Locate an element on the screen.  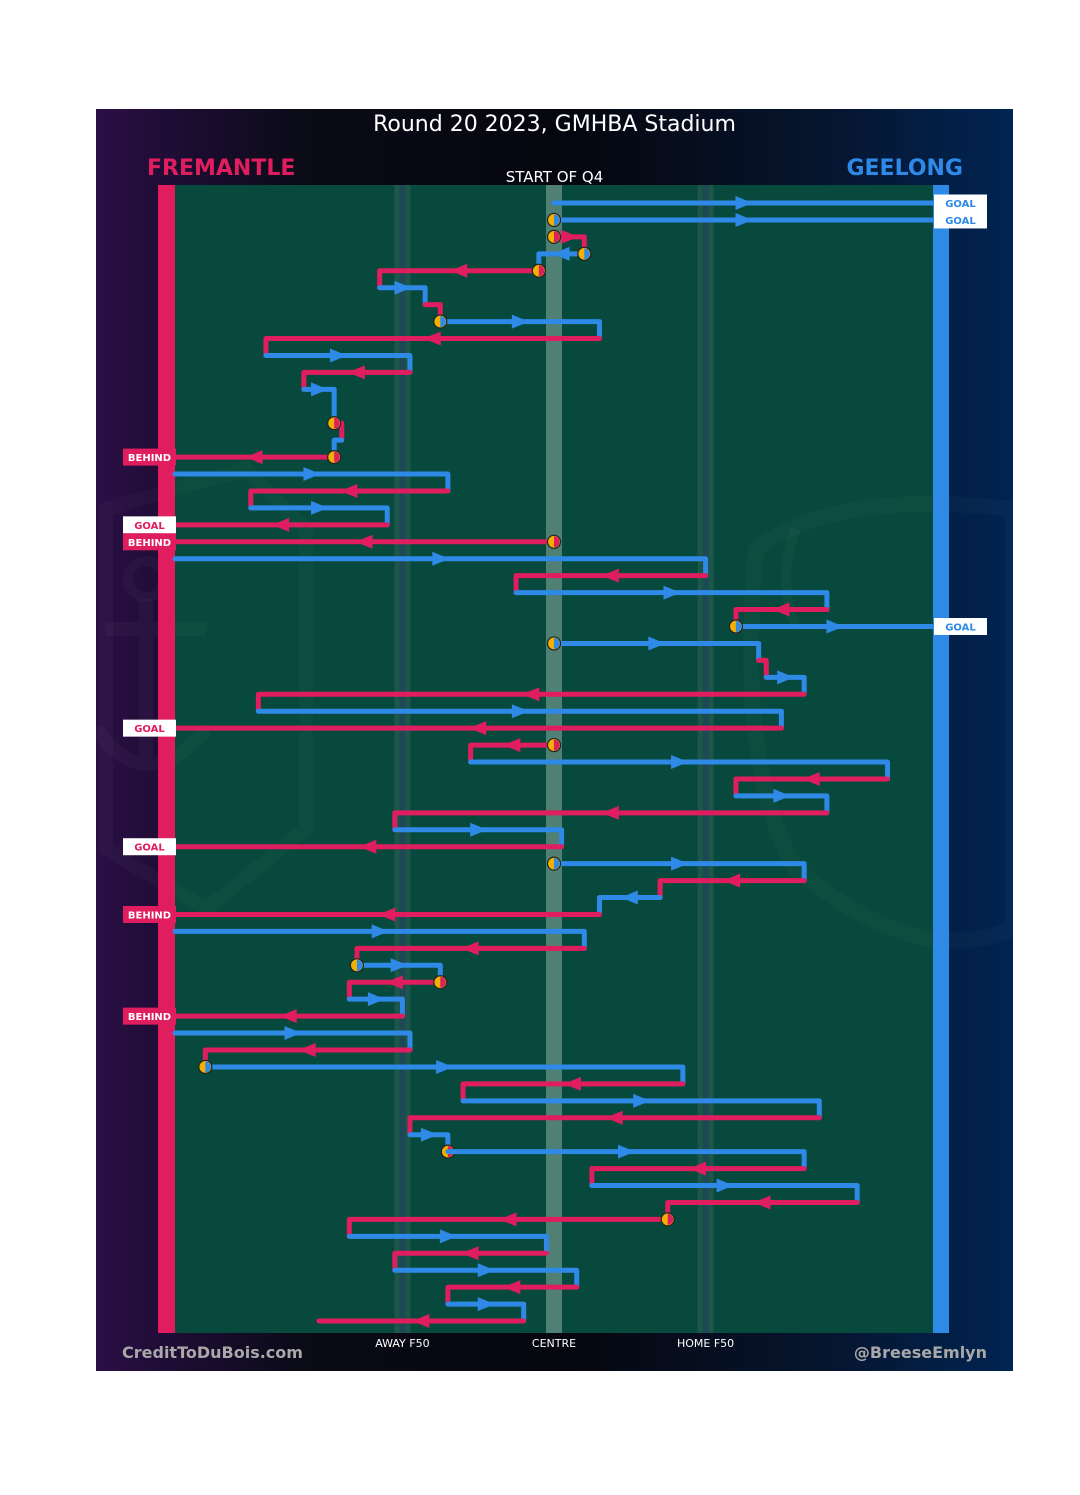
x-tick-label: HOME F50 is located at coordinates (705, 1343).